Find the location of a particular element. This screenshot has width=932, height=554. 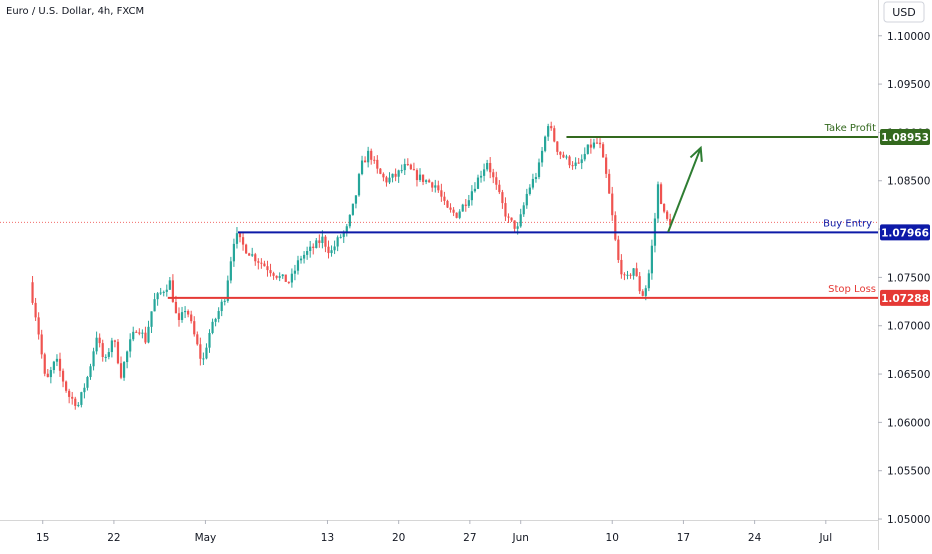

time-tick-label: 22 is located at coordinates (113, 538).